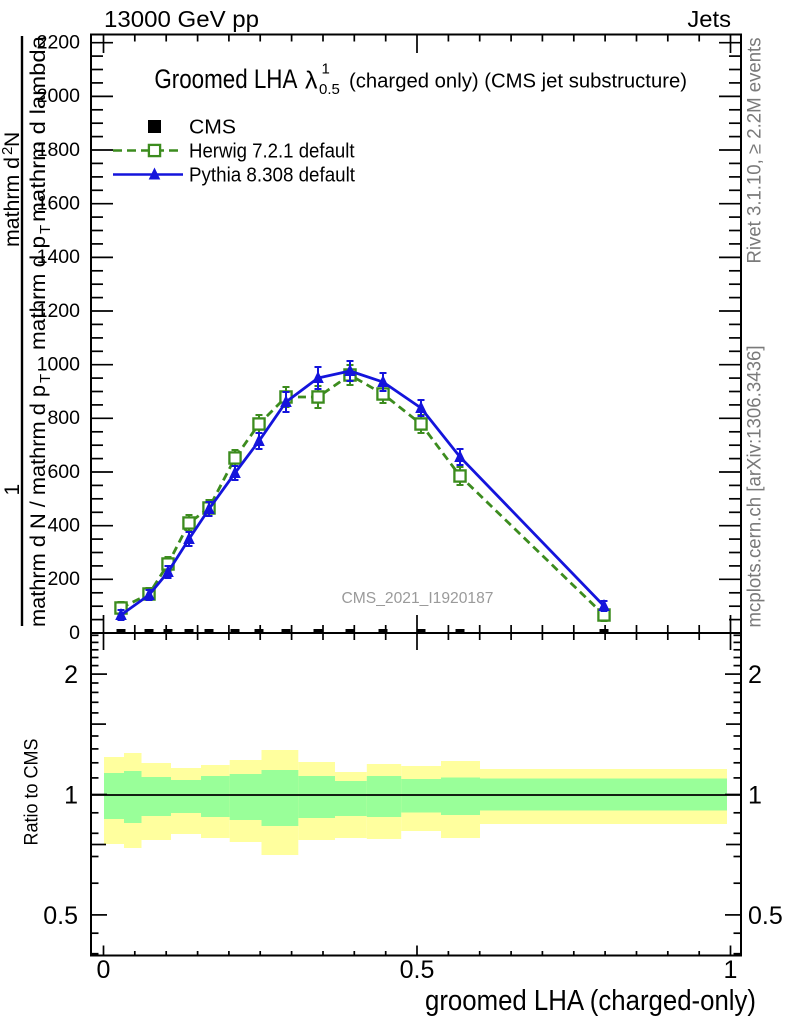  I want to click on svg-text: Jets, so click(709, 19).